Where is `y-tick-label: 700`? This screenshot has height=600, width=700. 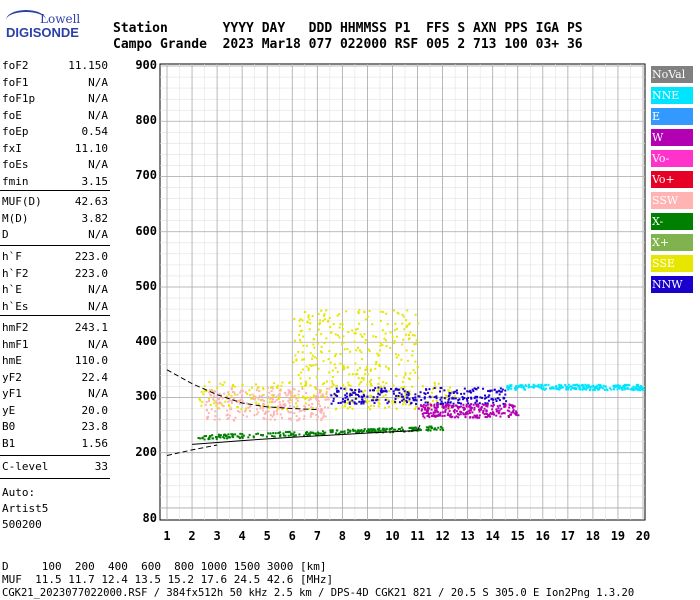
y-tick-label: 700 is located at coordinates (146, 175).